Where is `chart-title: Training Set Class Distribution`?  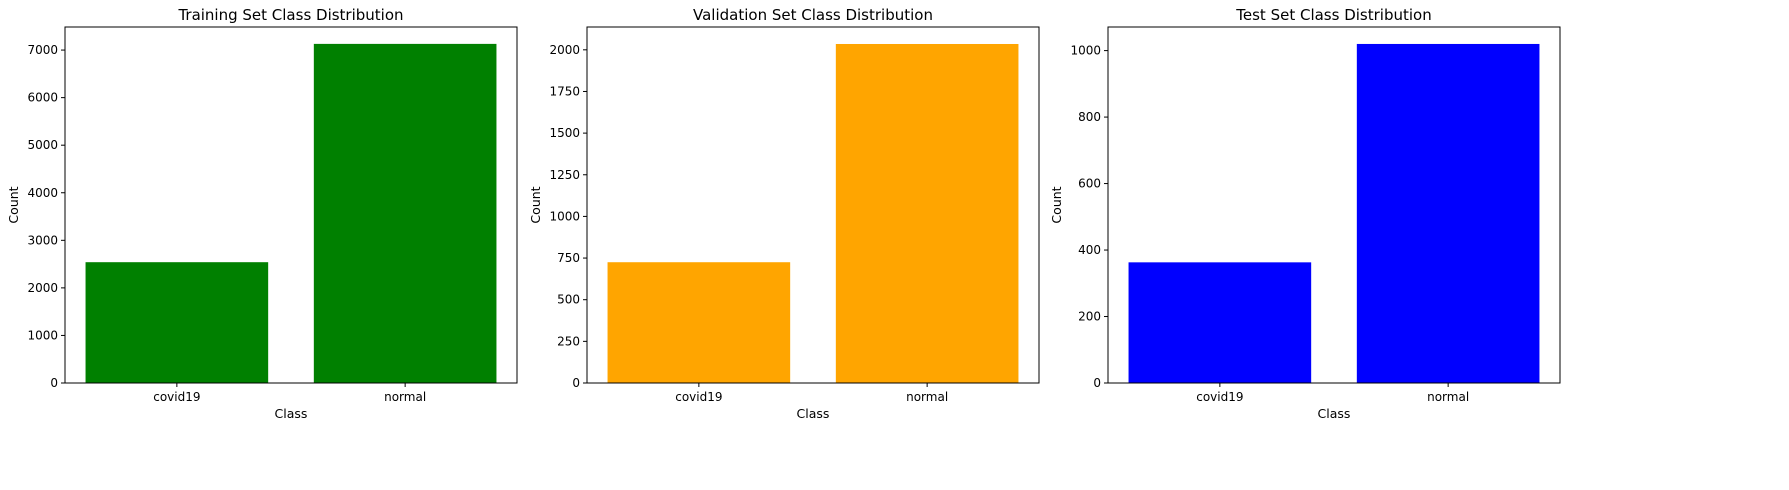 chart-title: Training Set Class Distribution is located at coordinates (290, 15).